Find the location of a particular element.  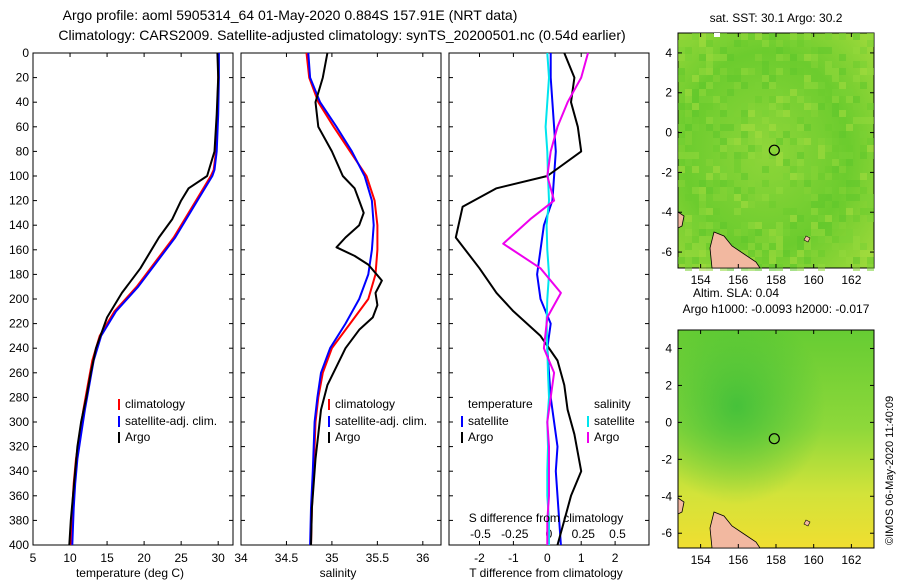

x-tick-label: 15 is located at coordinates (107, 558).